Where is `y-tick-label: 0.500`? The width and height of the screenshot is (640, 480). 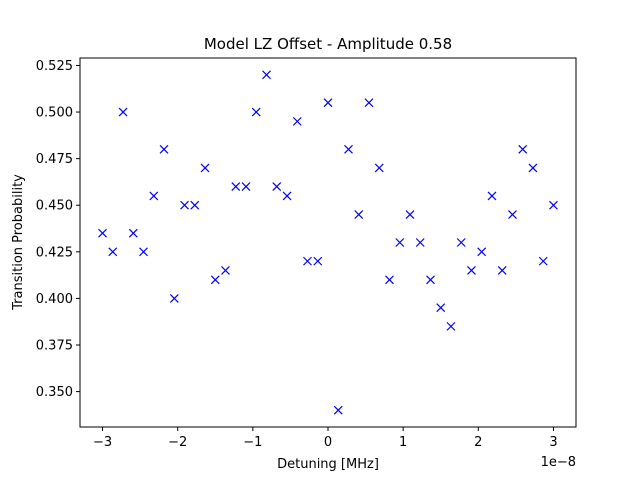
y-tick-label: 0.500 is located at coordinates (54, 113).